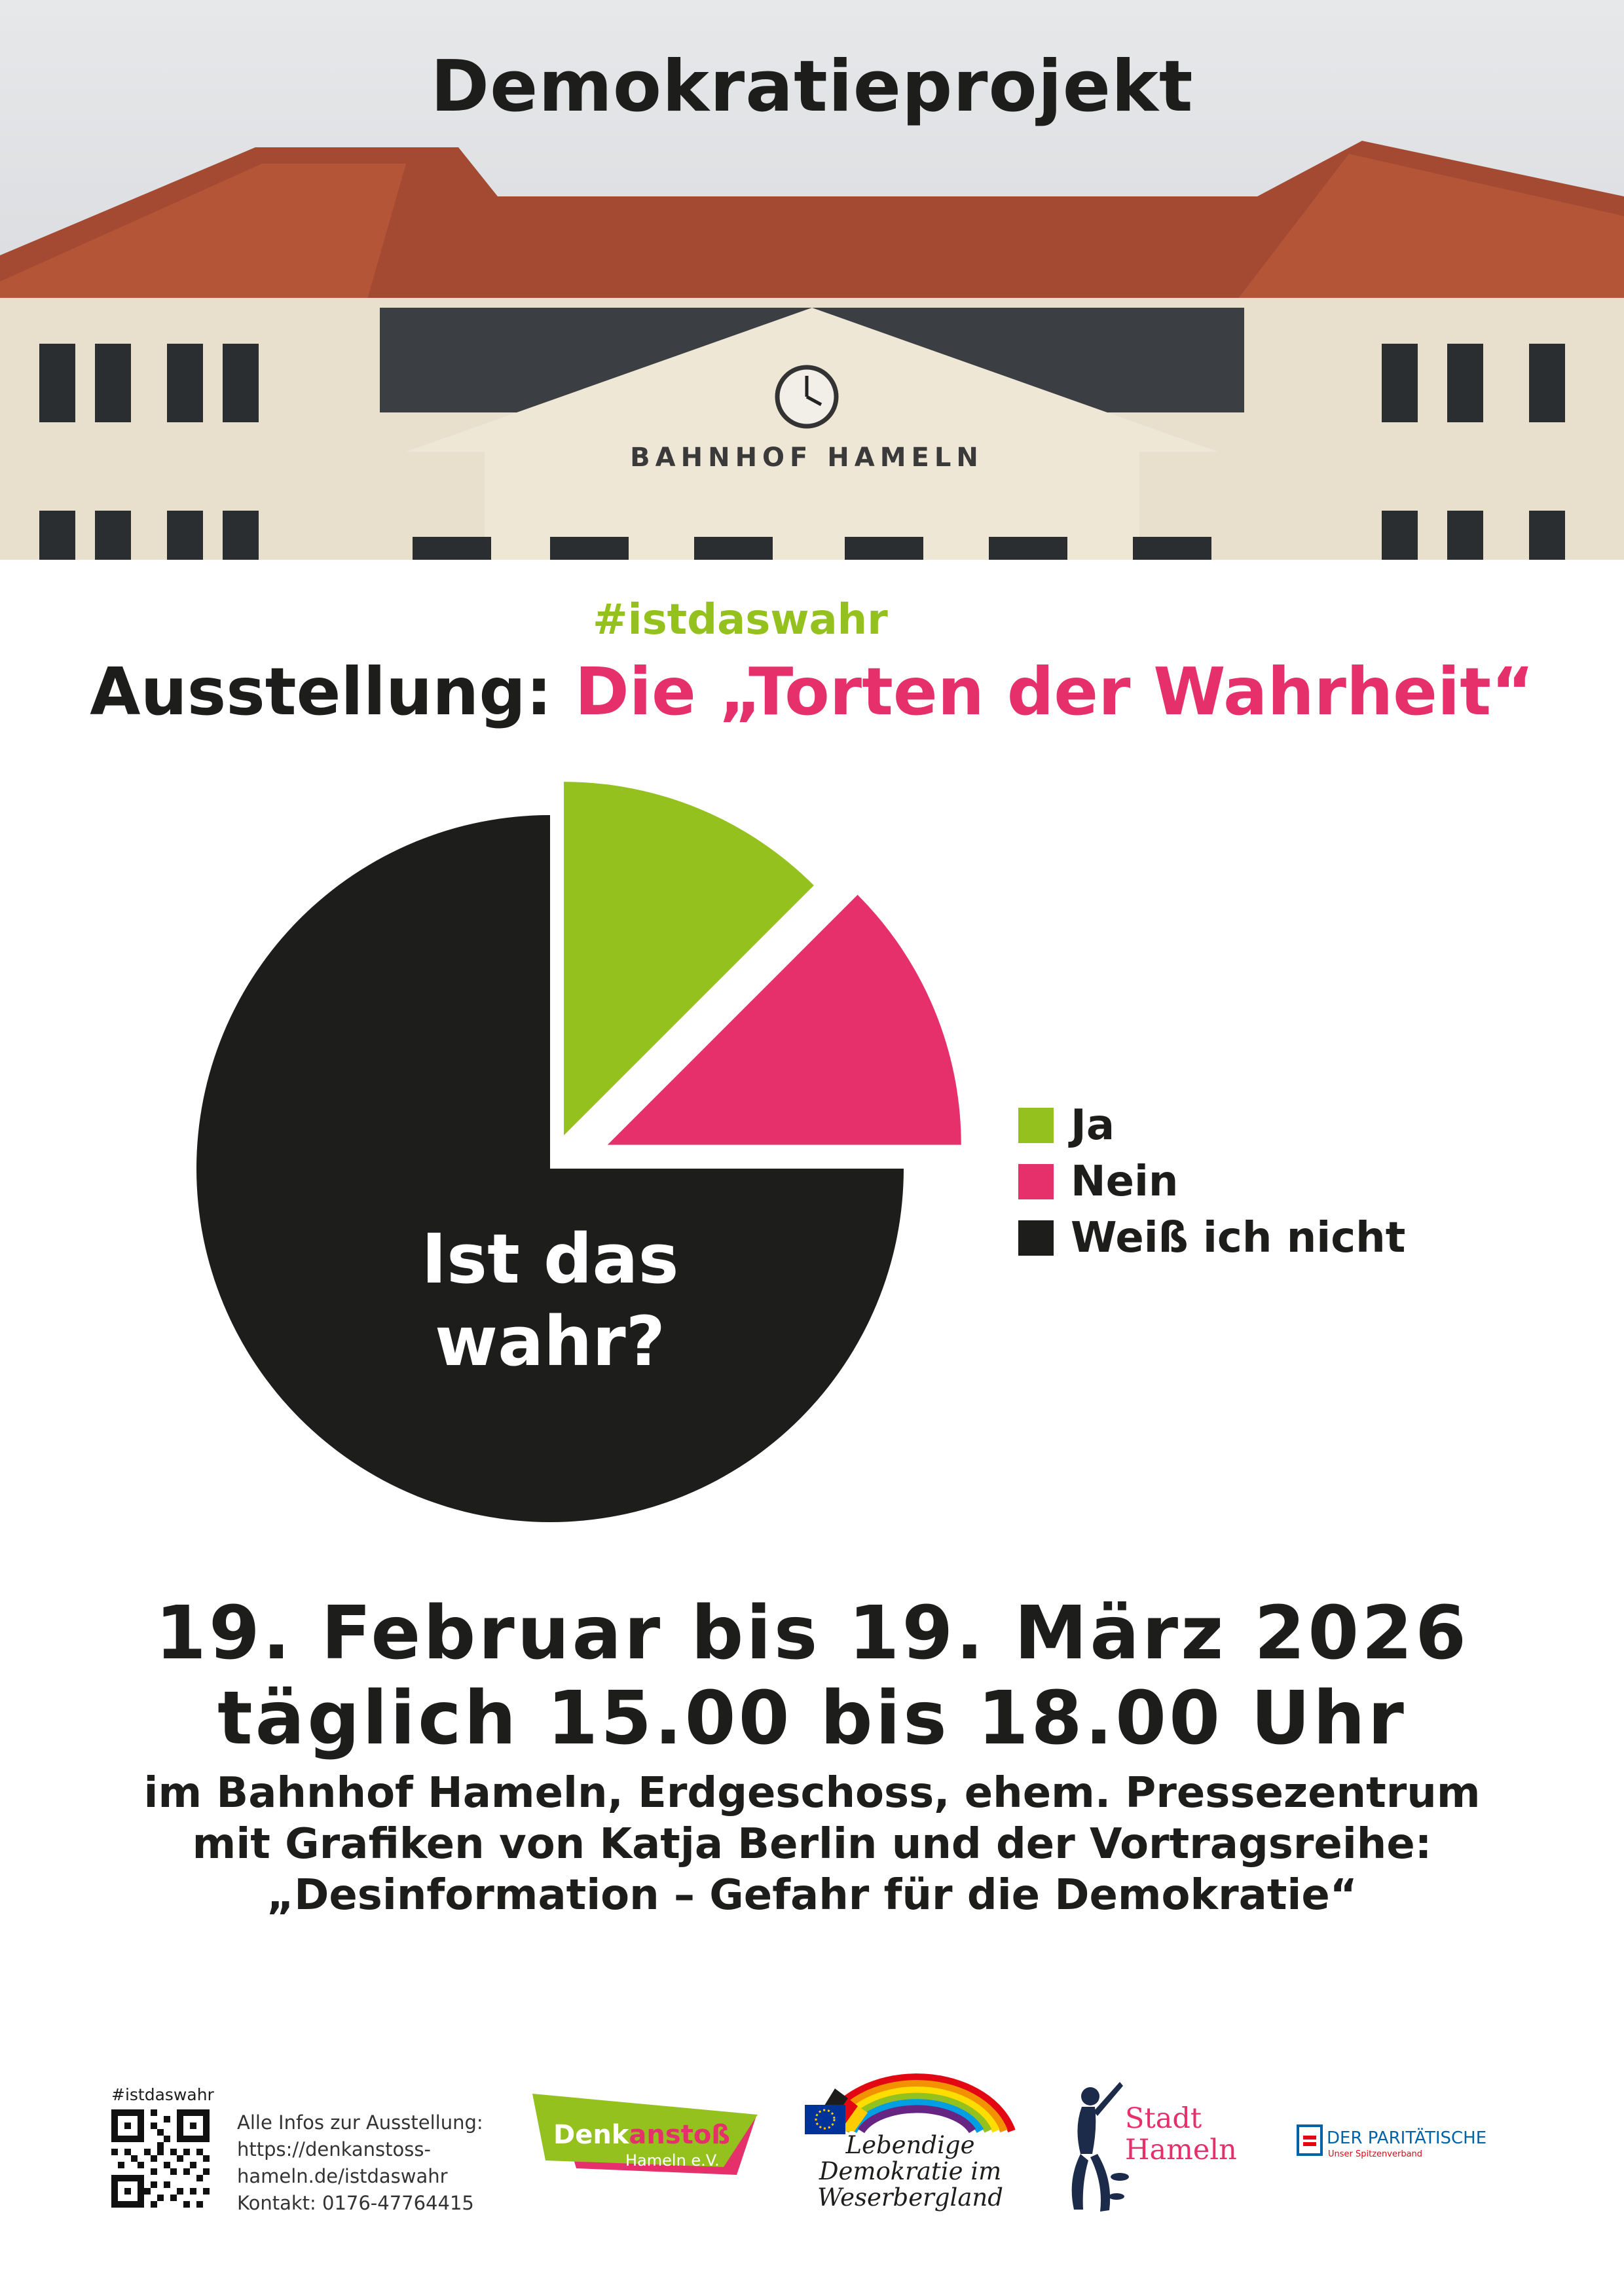 The image size is (1624, 2296). I want to click on legend-item-nein: Nein, so click(1211, 1182).